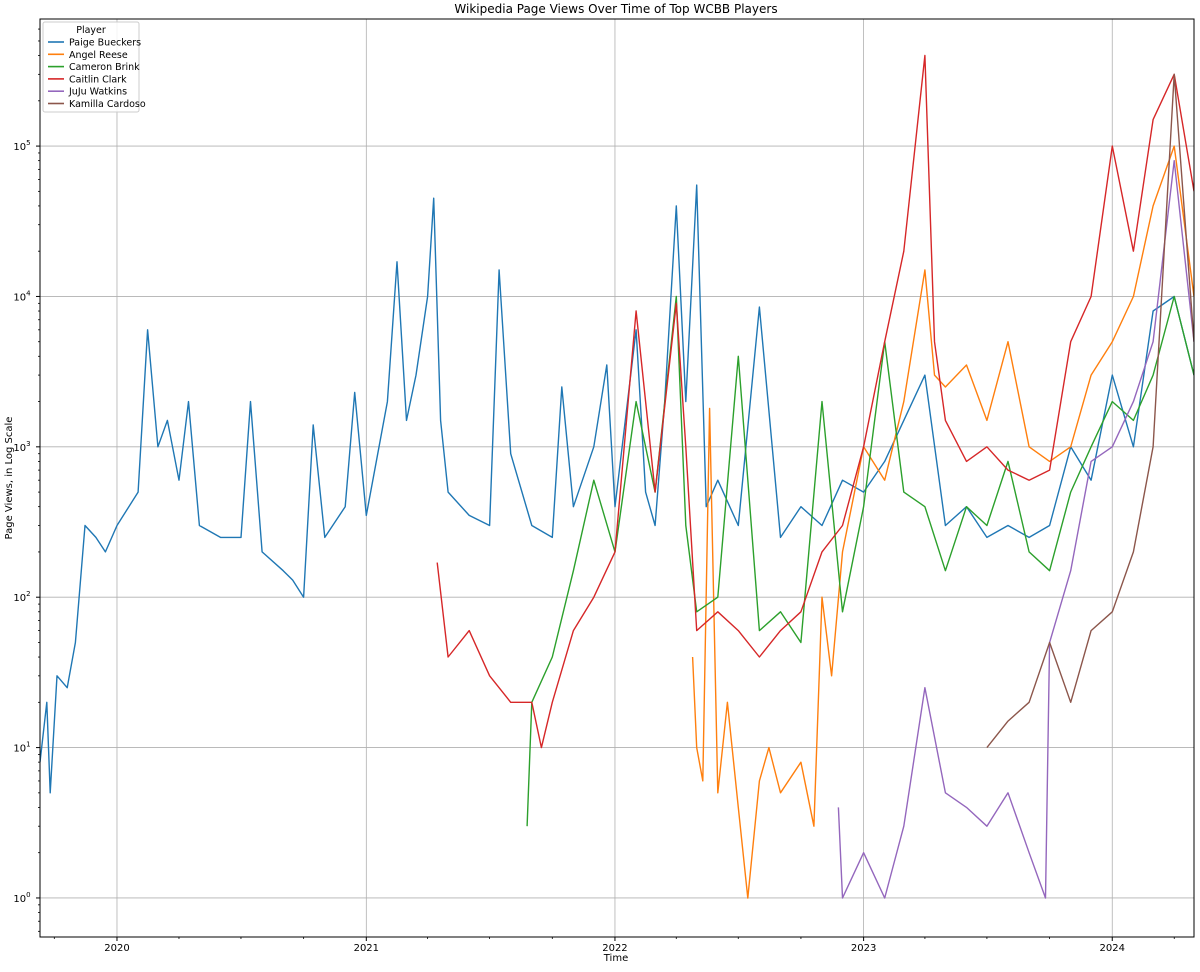 The image size is (1200, 972). I want to click on legend-label: Angel Reese, so click(98, 55).